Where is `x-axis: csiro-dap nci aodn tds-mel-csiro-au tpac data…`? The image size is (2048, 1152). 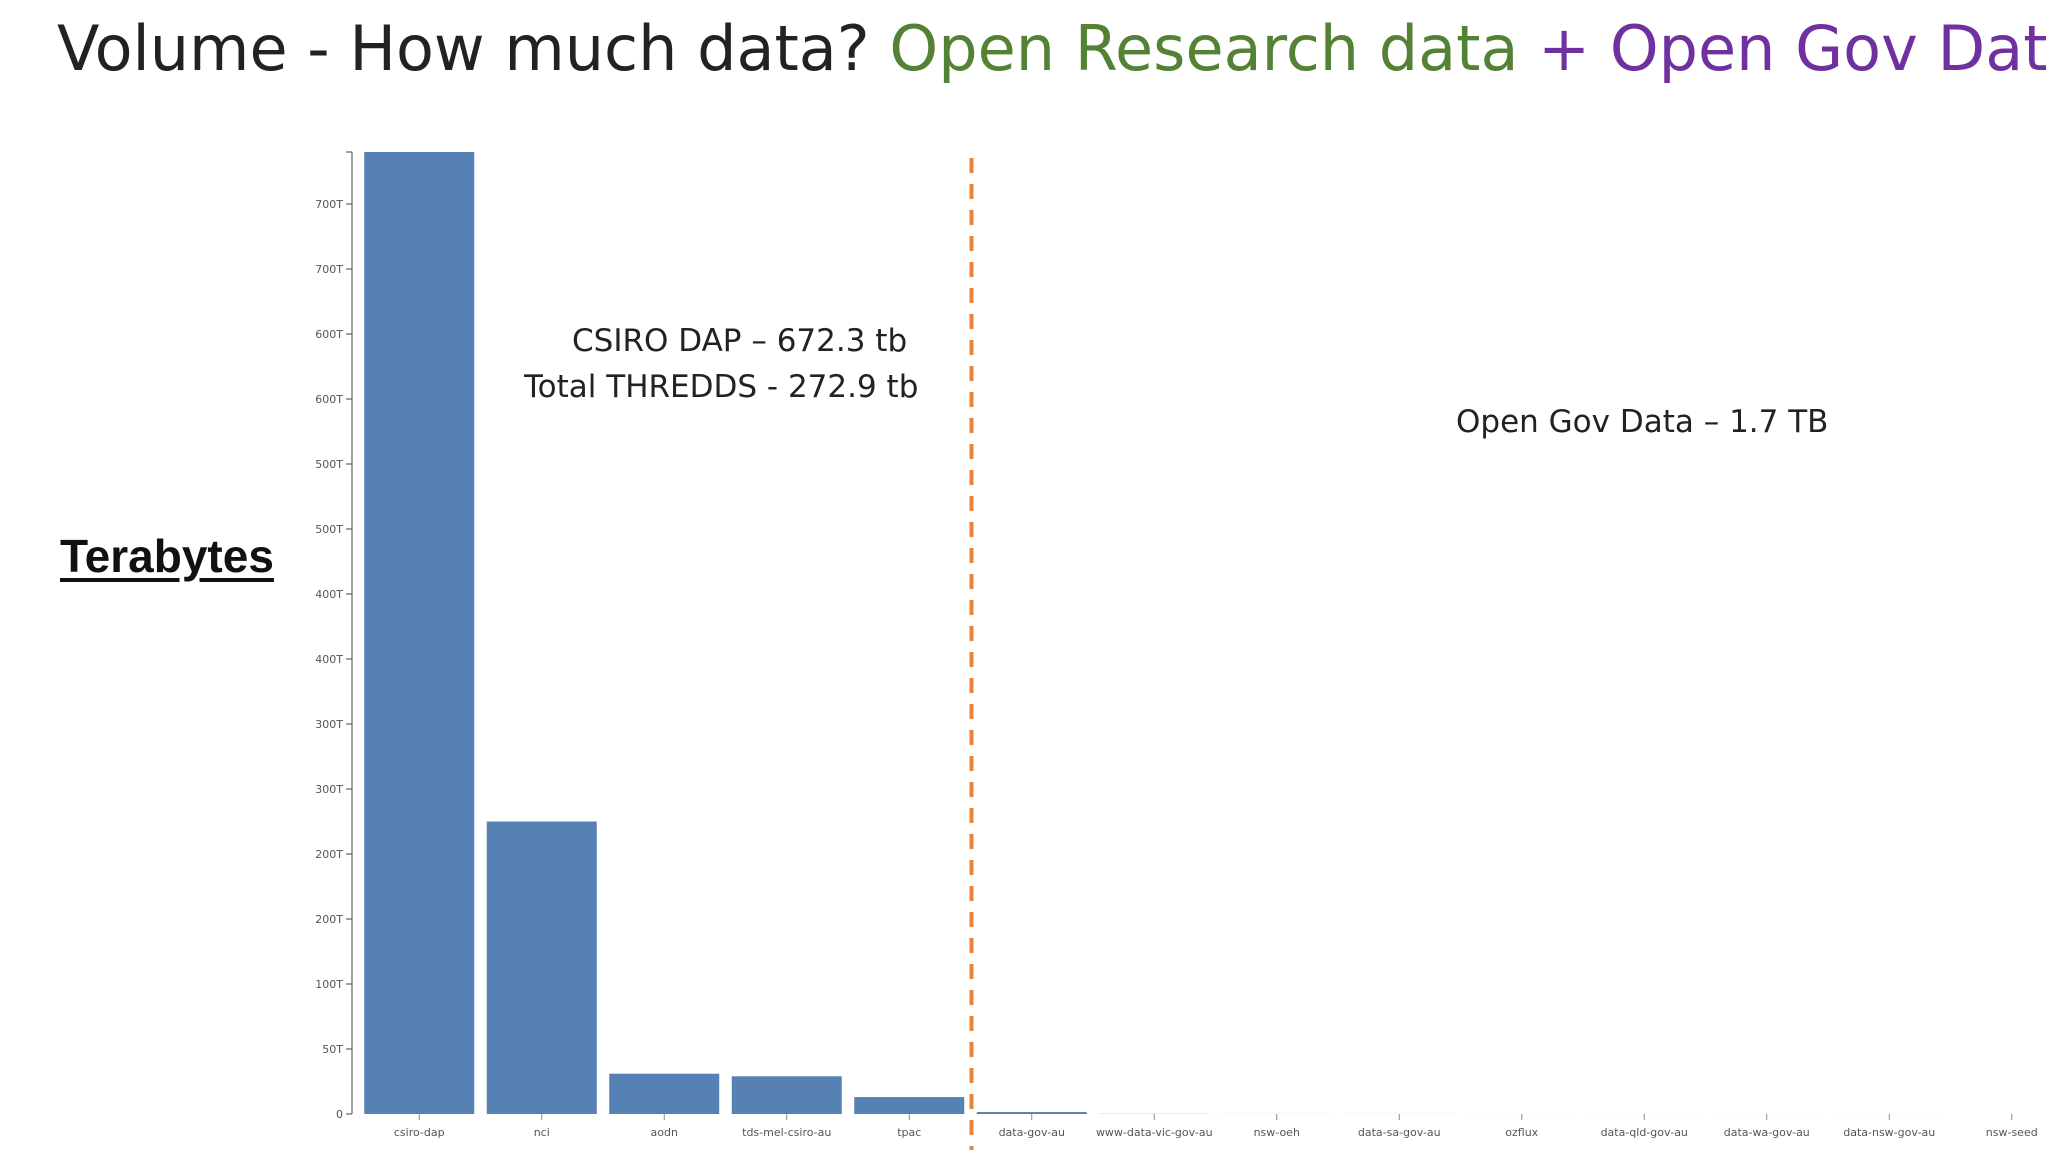
x-axis: csiro-dap nci aodn tds-mel-csiro-au tpac data… is located at coordinates (1216, 1126).